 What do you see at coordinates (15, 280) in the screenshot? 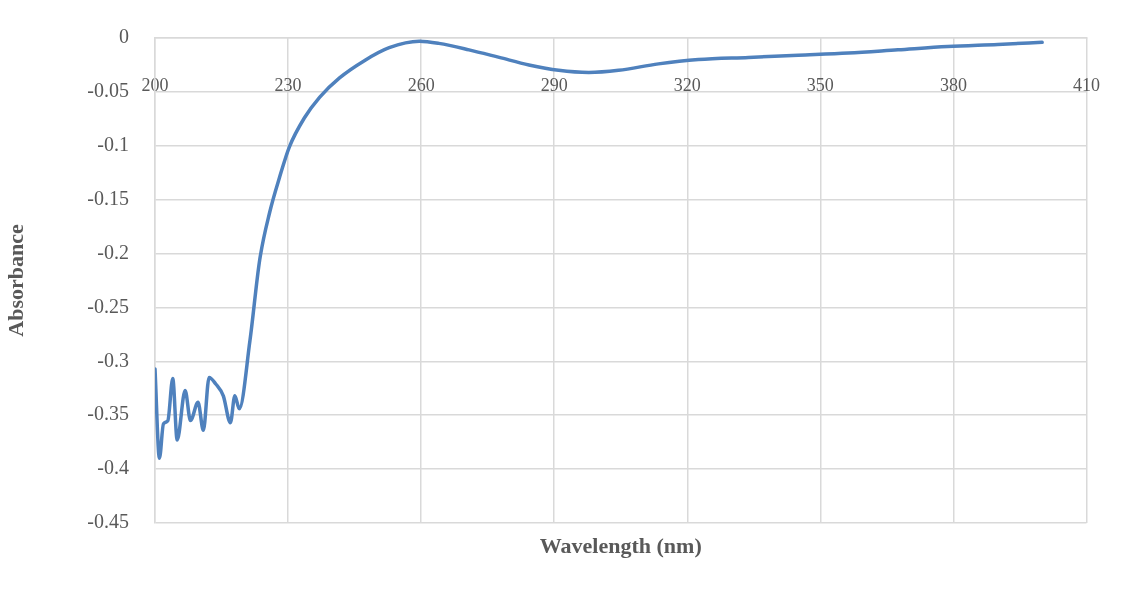
I see `y-axis-title: Absorbance` at bounding box center [15, 280].